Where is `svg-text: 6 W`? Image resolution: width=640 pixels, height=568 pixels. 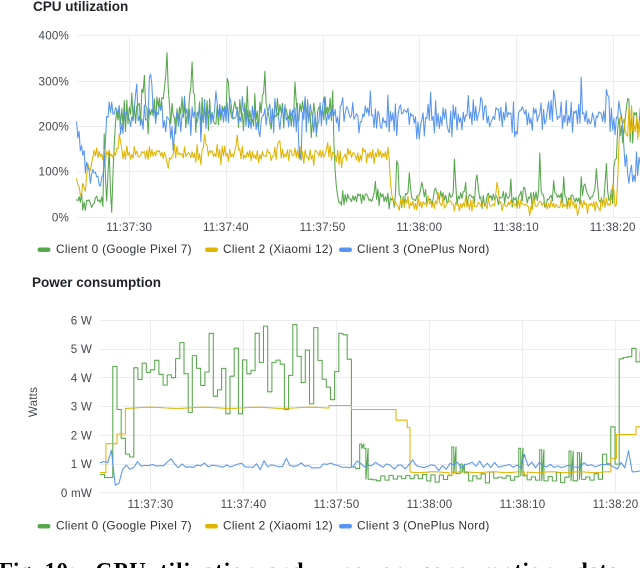 svg-text: 6 W is located at coordinates (81, 320).